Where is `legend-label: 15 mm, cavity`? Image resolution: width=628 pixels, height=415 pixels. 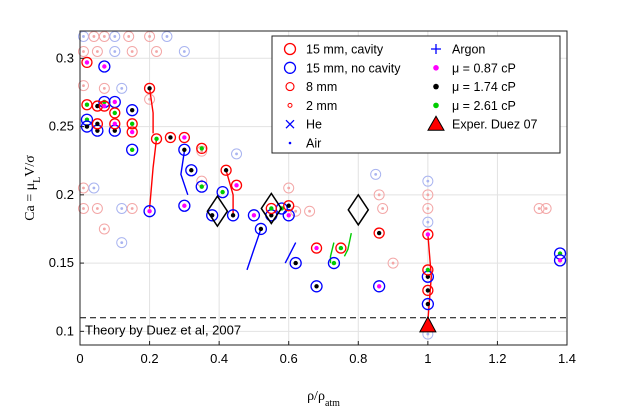 legend-label: 15 mm, cavity is located at coordinates (345, 50).